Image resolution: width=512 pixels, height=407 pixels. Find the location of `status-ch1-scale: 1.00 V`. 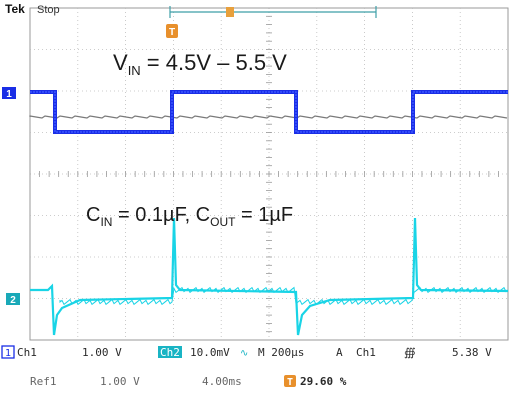

status-ch1-scale: 1.00 V is located at coordinates (102, 352).